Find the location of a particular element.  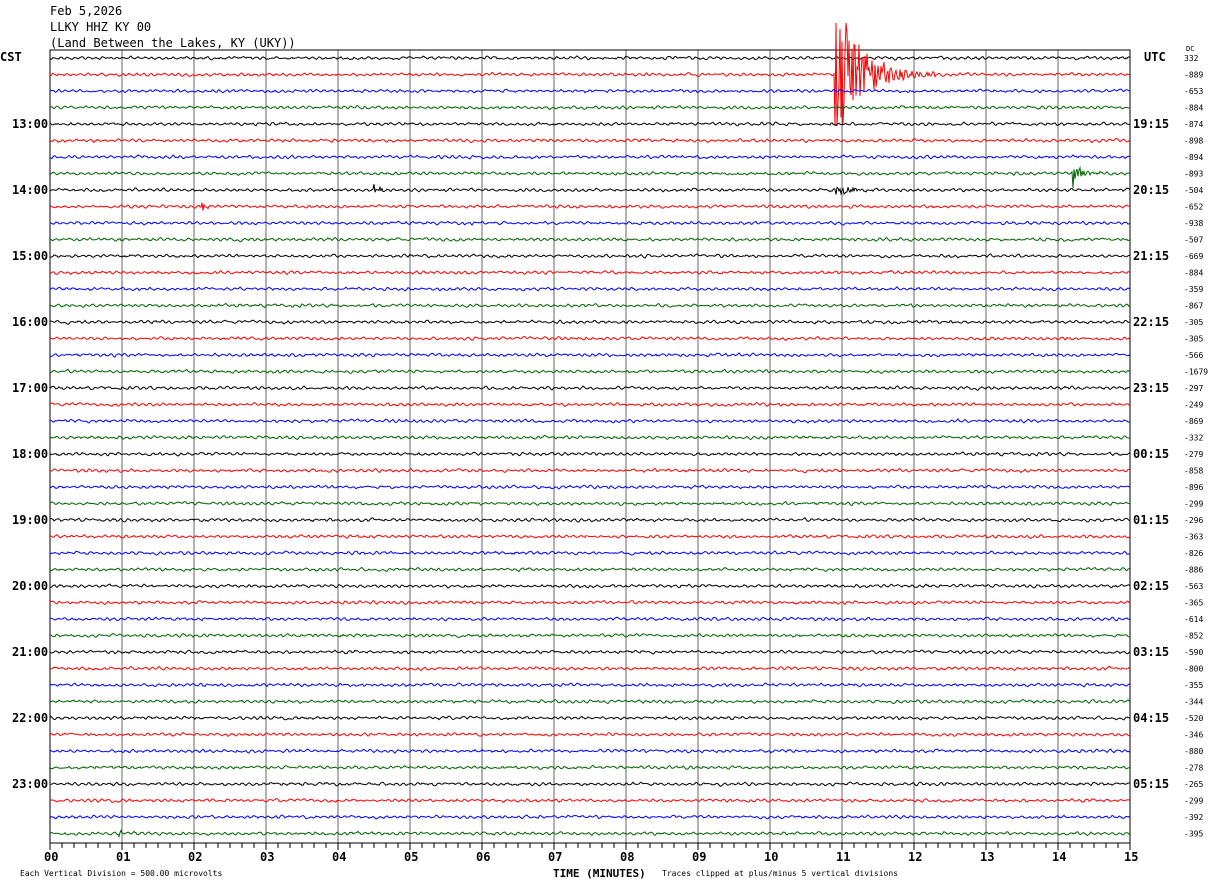

dc-offset: -826 is located at coordinates (1193, 553).